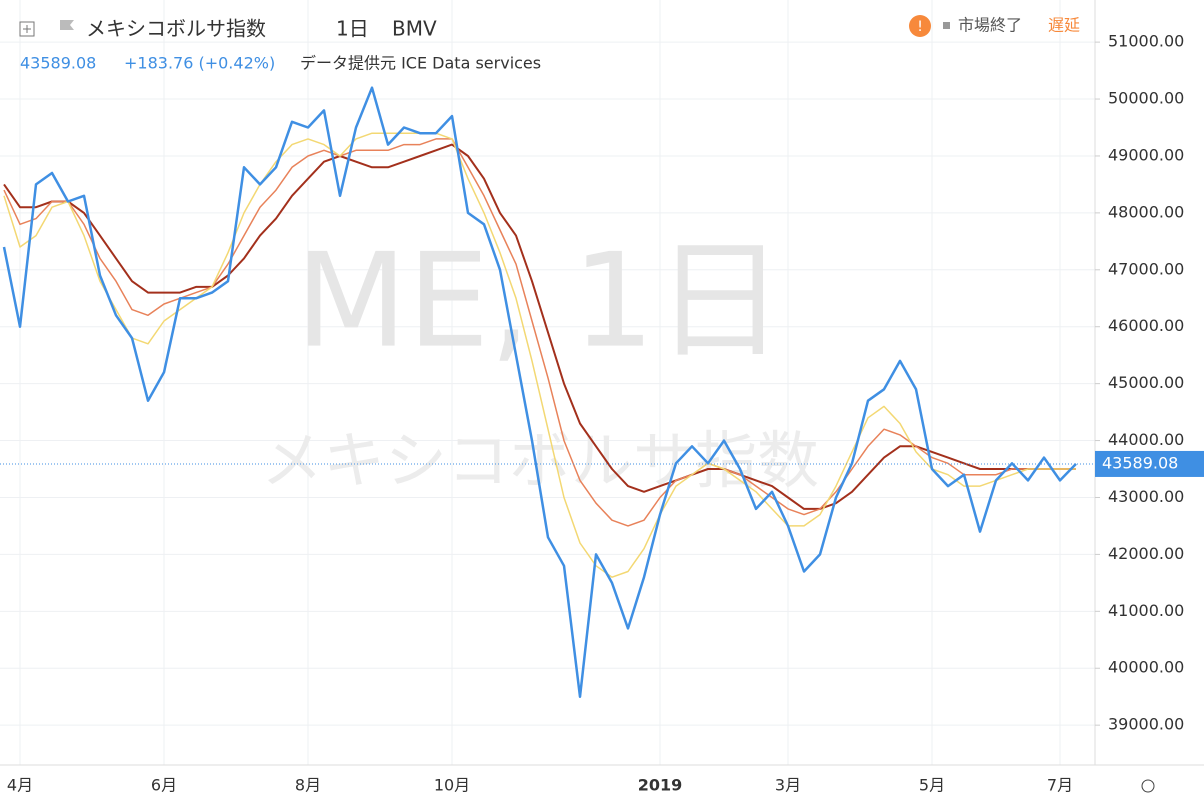 This screenshot has height=810, width=1204. What do you see at coordinates (990, 25) in the screenshot?
I see `status: 市場終了` at bounding box center [990, 25].